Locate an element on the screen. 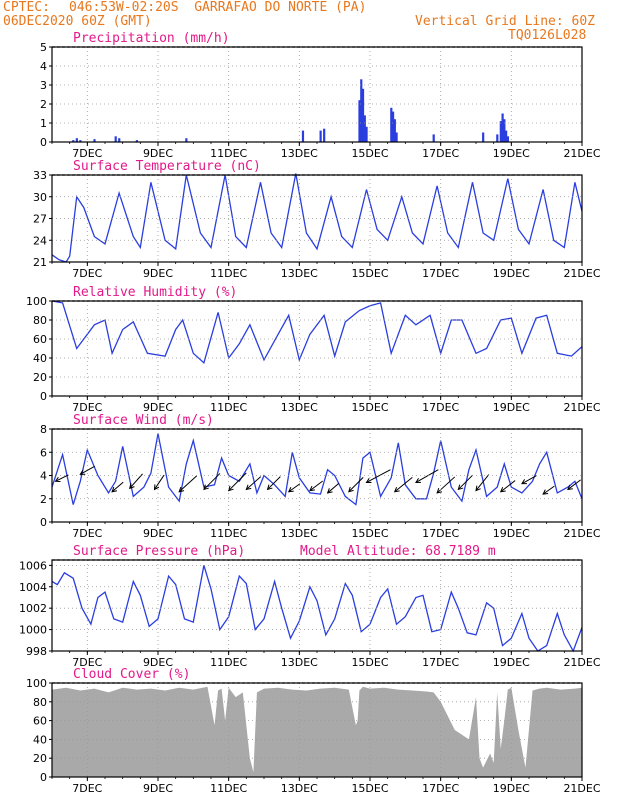 Image resolution: width=618 pixels, height=800 pixels. y-tick-label: 80 is located at coordinates (40, 320).